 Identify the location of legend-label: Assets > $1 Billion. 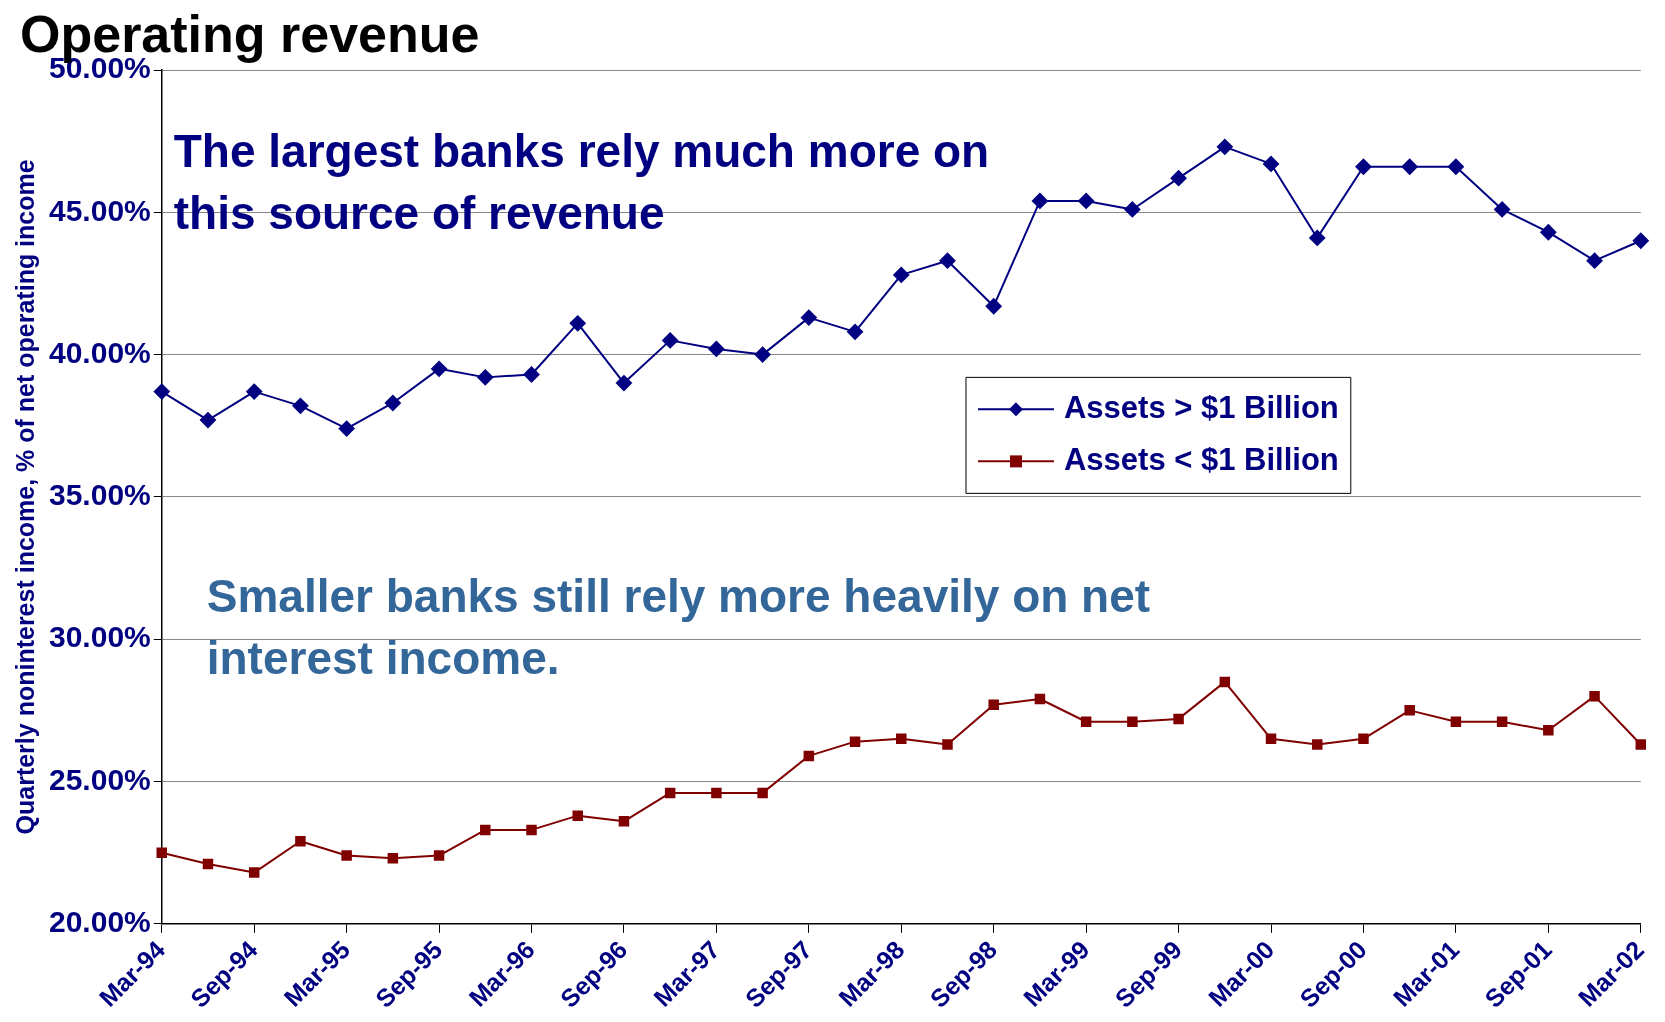
(1201, 407).